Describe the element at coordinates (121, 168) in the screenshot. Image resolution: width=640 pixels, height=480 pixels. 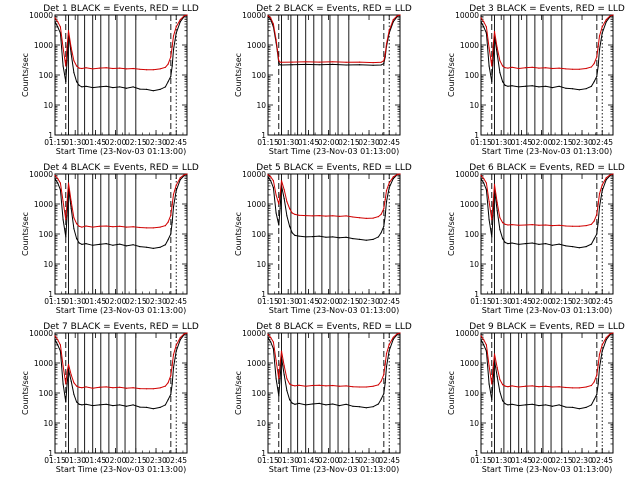
I see `chart-title: Det 4 BLACK = Events, RED = LLD` at that location.